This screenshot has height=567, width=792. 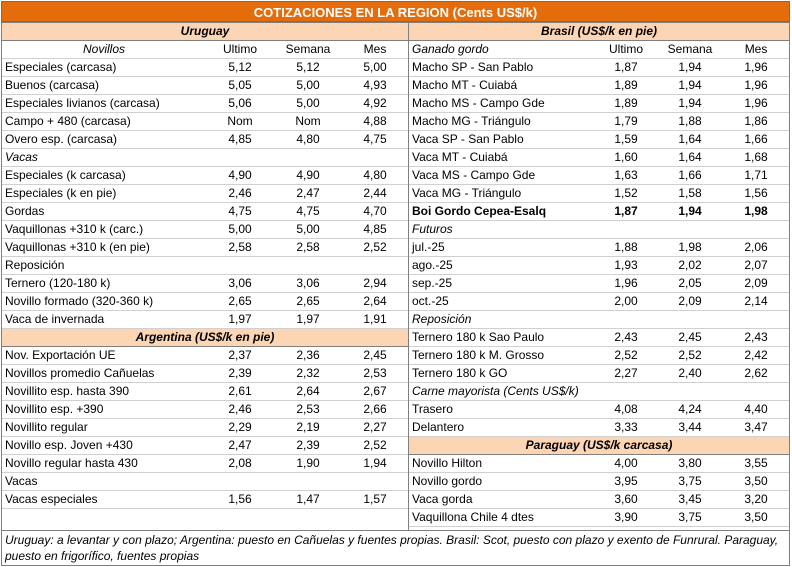 I want to click on row-label: Vaca gorda, so click(x=502, y=499).